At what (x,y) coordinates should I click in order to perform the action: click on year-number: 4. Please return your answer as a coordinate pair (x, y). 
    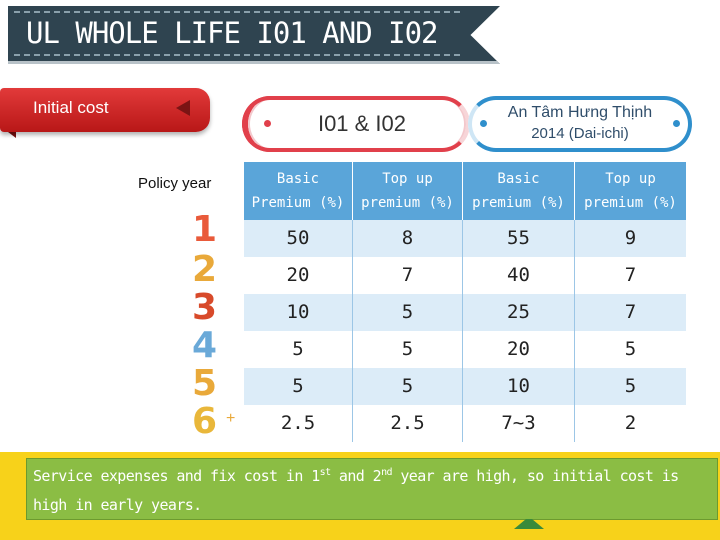
    Looking at the image, I should click on (205, 345).